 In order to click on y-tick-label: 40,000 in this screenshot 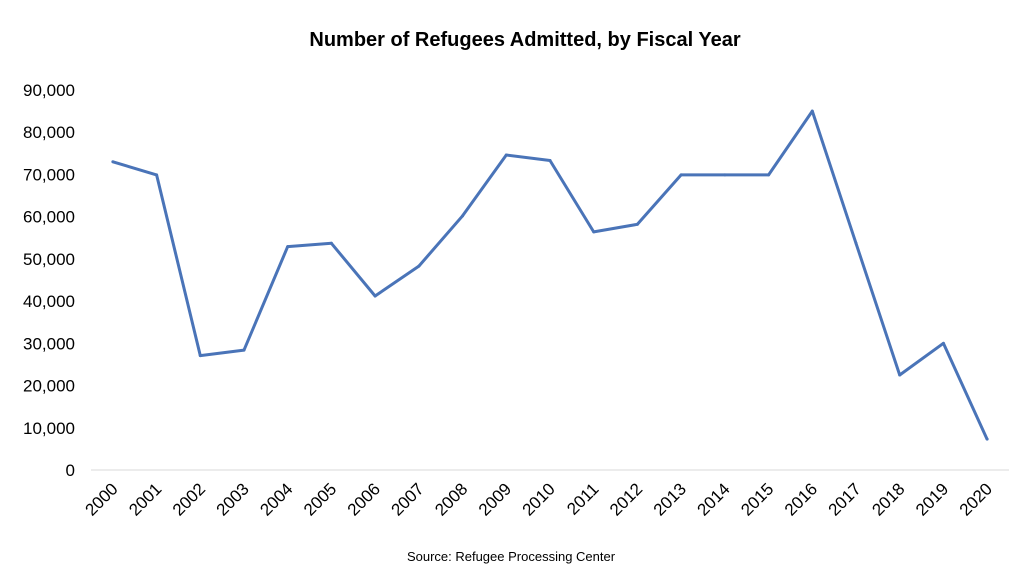, I will do `click(49, 301)`.